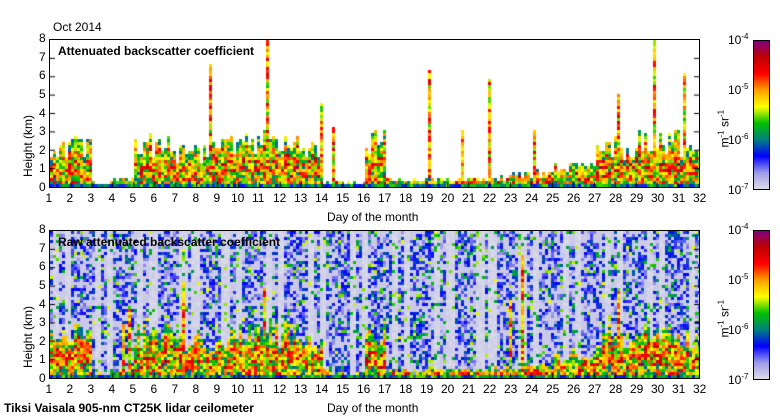 This screenshot has height=420, width=780. Describe the element at coordinates (70, 198) in the screenshot. I see `x-tick-label: 2` at that location.